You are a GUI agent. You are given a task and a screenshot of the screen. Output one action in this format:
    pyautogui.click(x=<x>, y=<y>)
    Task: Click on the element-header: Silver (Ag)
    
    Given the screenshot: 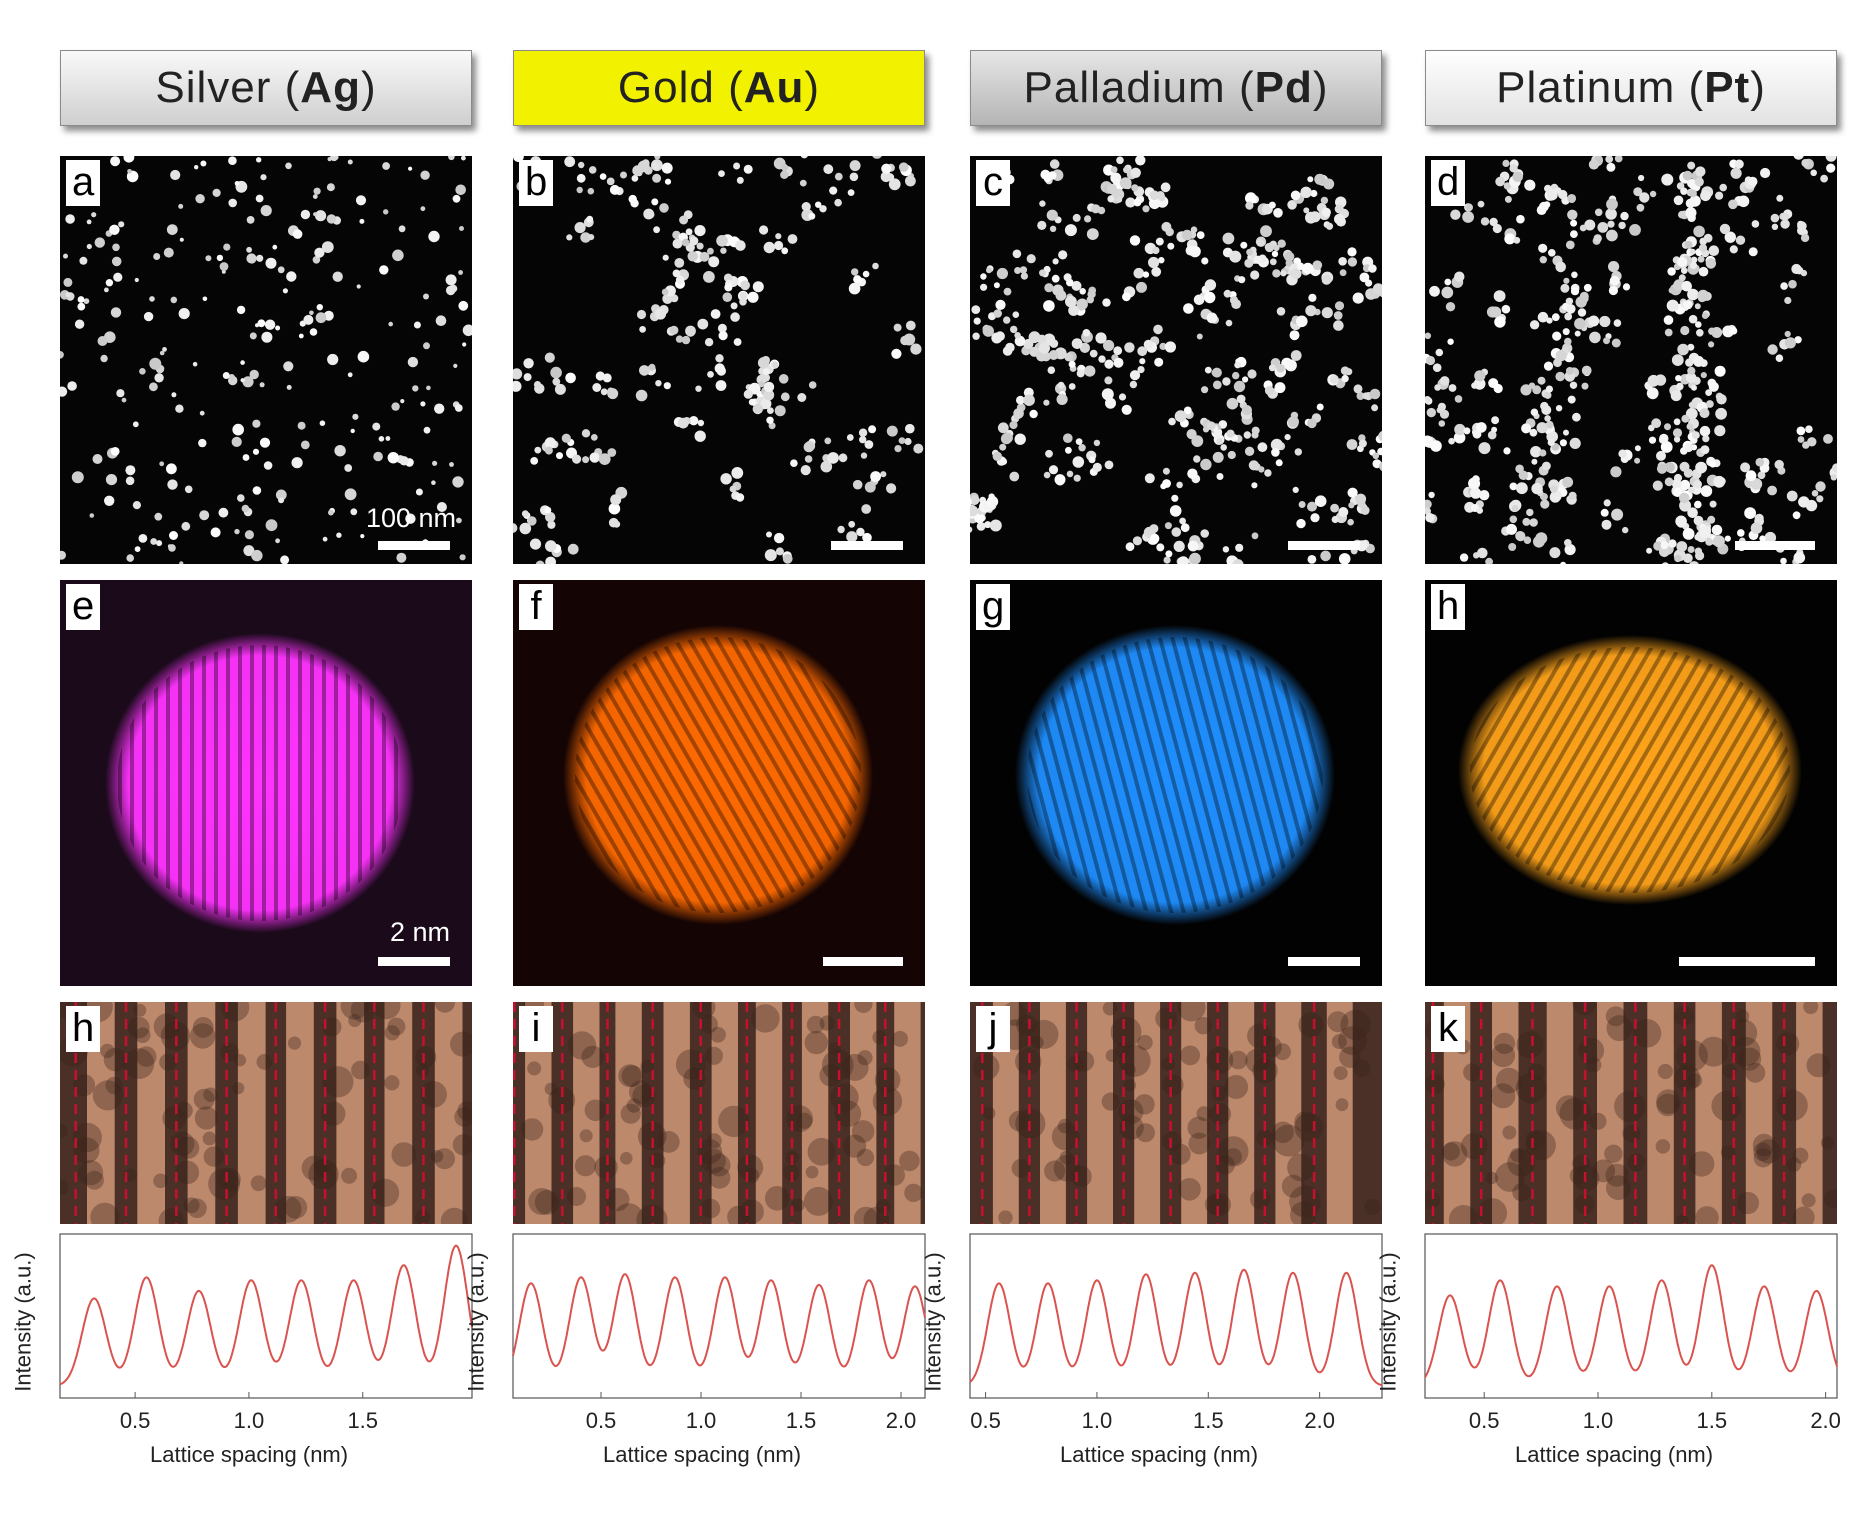 What is the action you would take?
    pyautogui.click(x=266, y=88)
    